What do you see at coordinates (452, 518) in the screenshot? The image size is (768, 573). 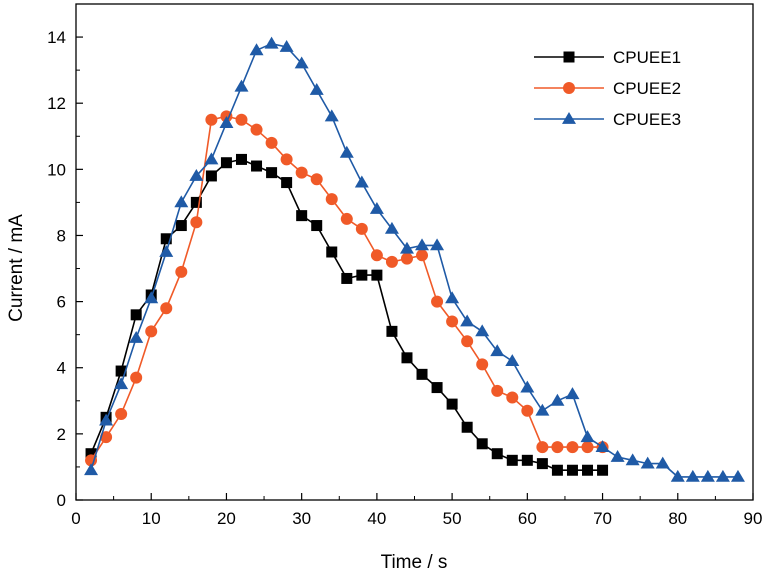 I see `x-tick-label-50: 50` at bounding box center [452, 518].